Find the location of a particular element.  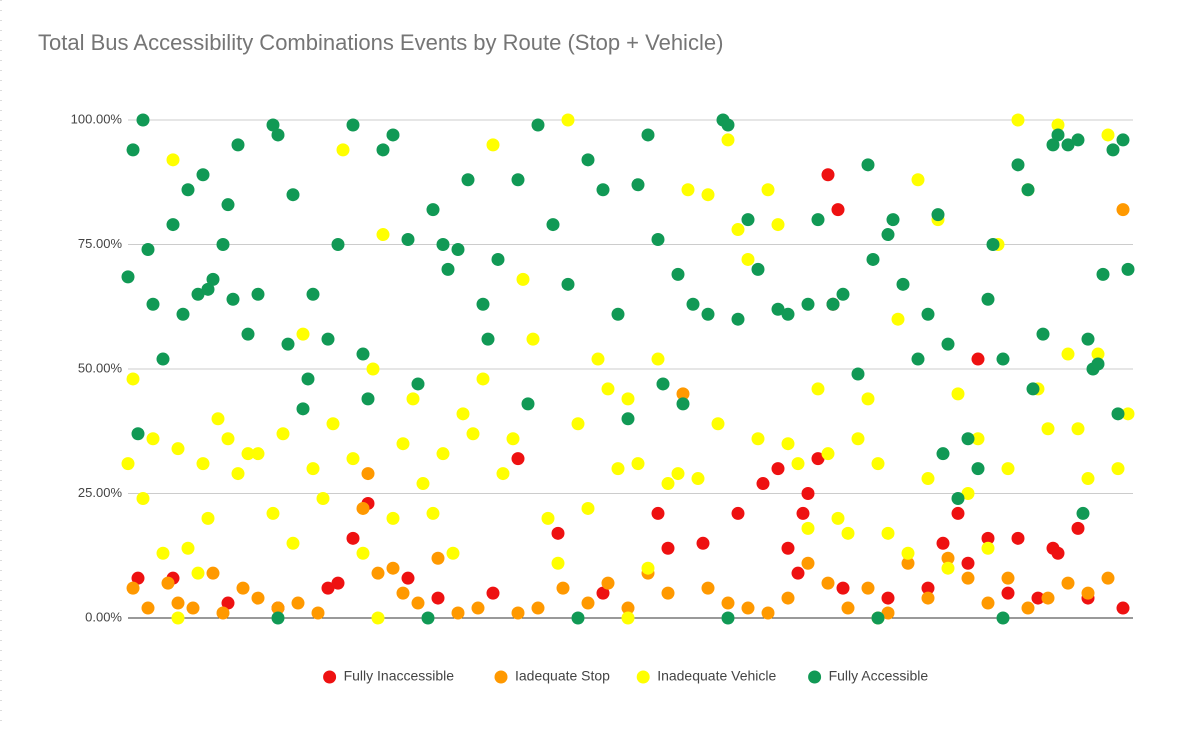

legend-marker is located at coordinates (643, 677).